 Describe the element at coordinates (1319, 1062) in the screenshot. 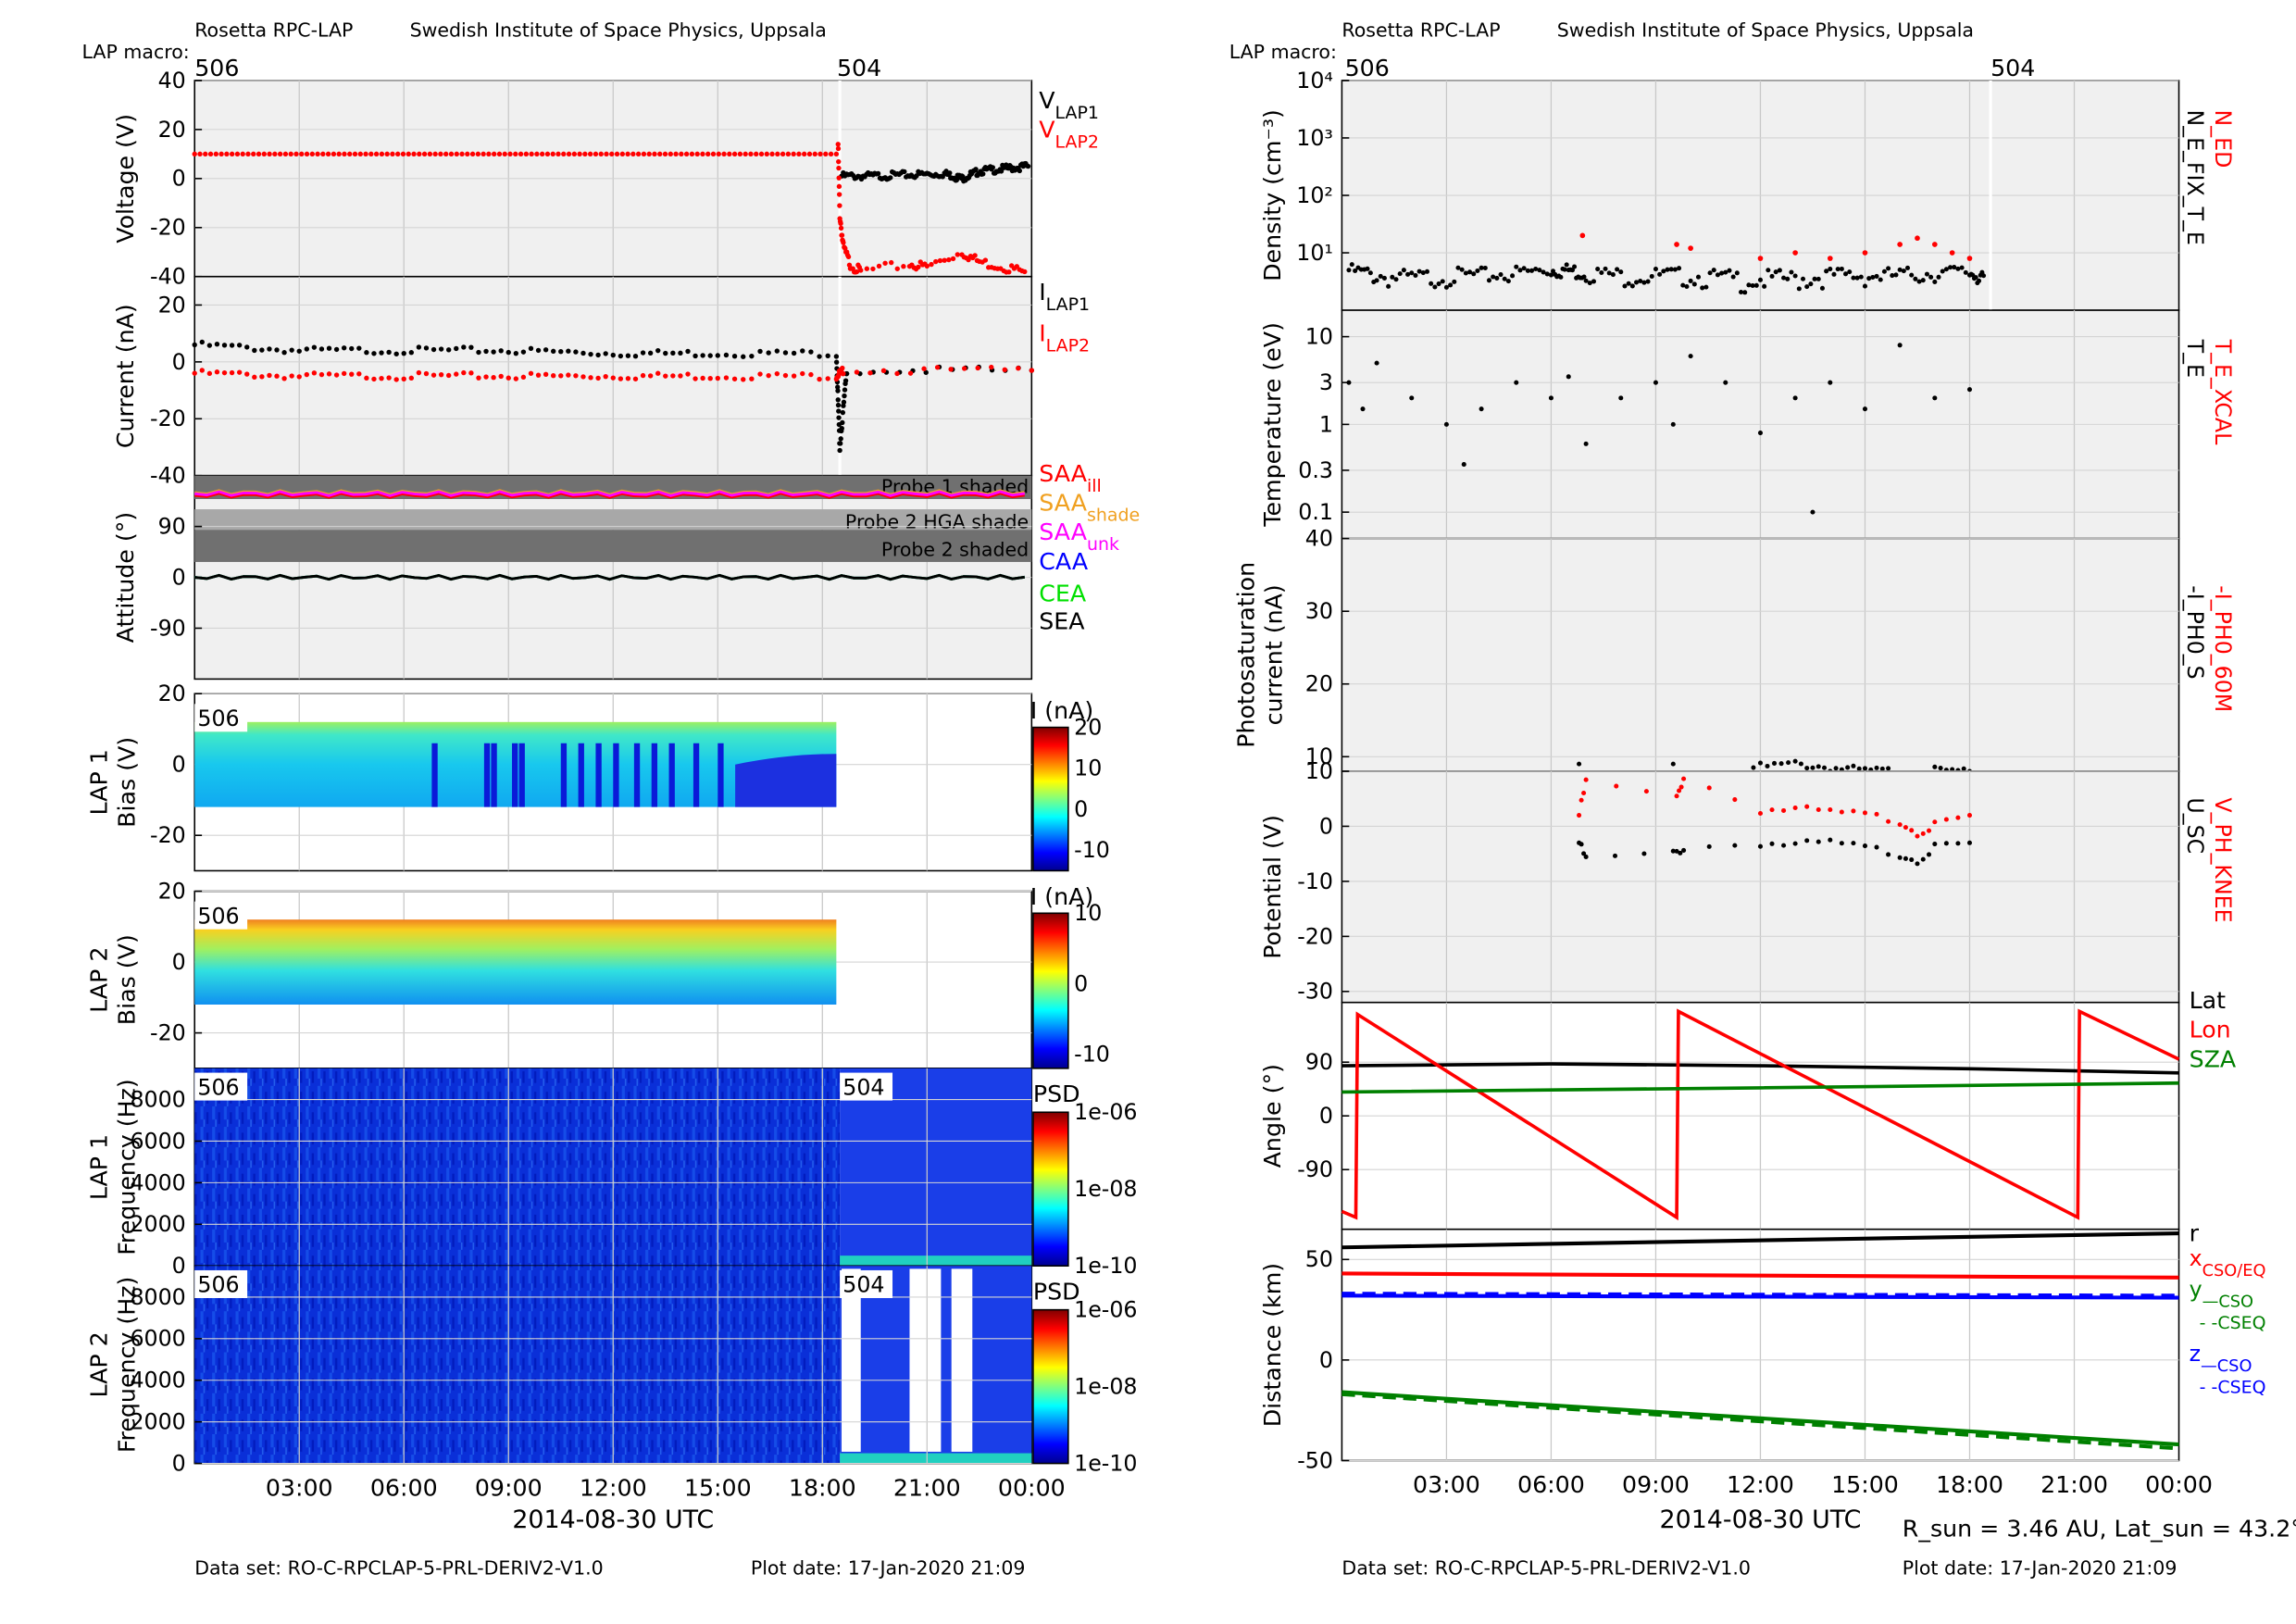

I see `y-tick-label: 90` at that location.